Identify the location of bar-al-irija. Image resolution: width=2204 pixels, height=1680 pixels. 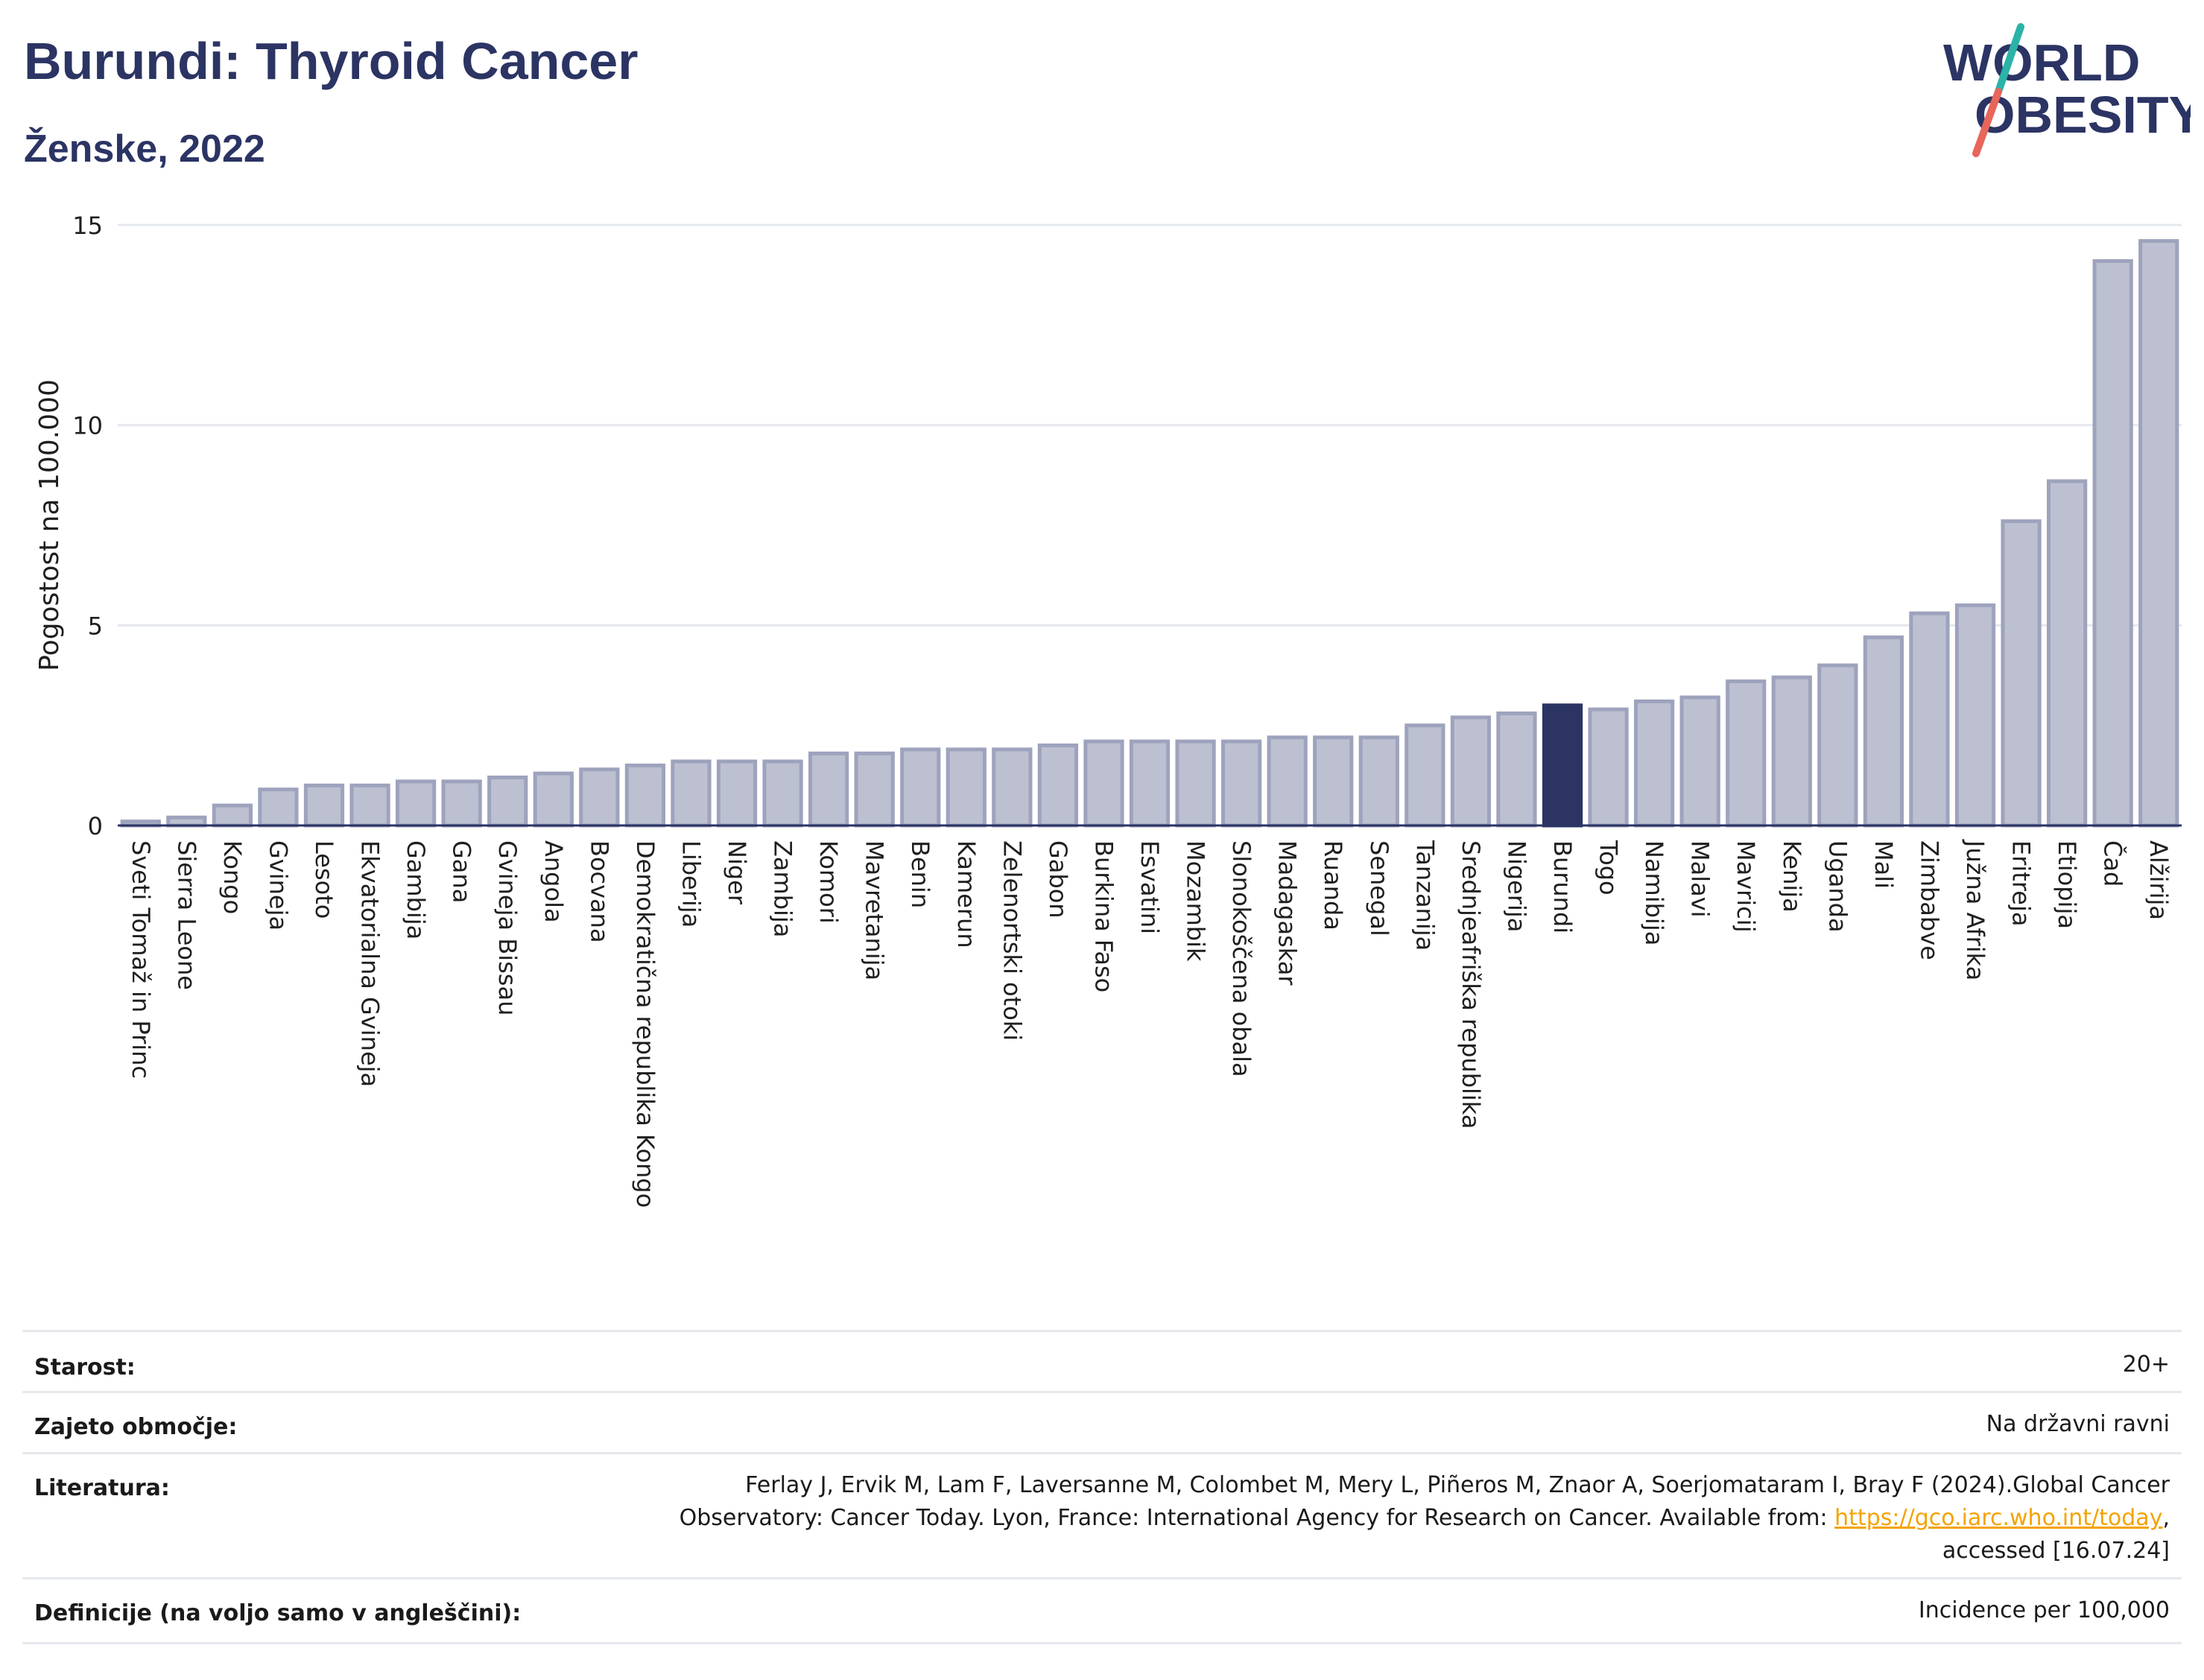
(2158, 533).